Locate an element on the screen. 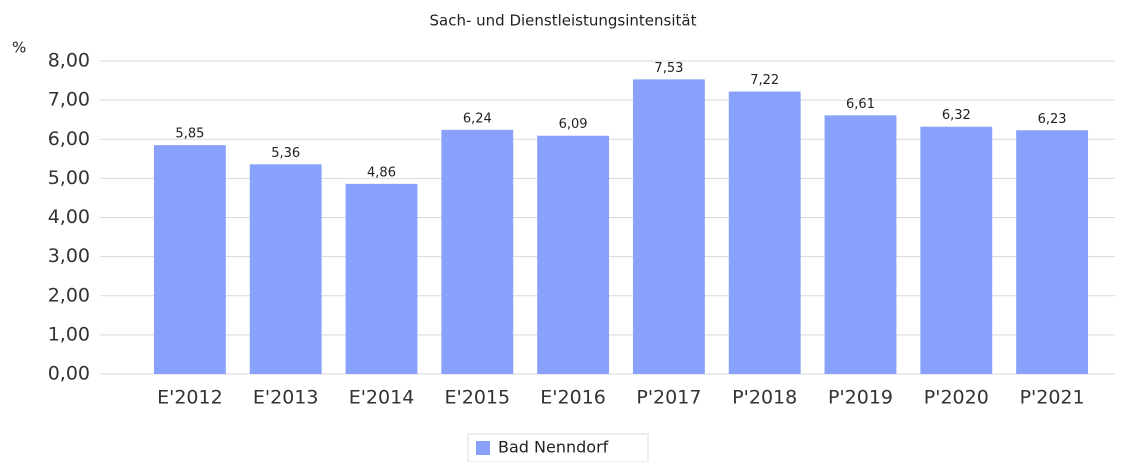 The image size is (1126, 466). data-label: 4,86 is located at coordinates (381, 172).